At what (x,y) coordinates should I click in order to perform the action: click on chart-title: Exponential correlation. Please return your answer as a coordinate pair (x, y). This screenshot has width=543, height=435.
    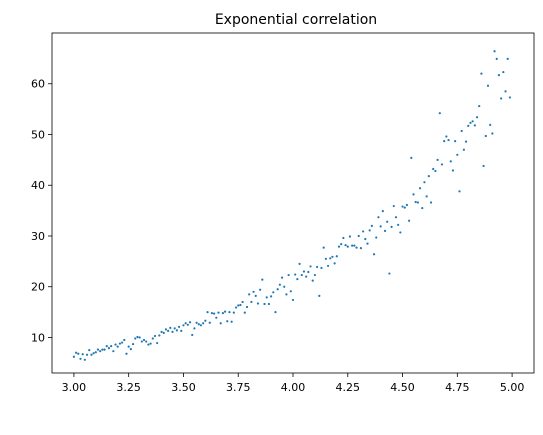
    Looking at the image, I should click on (296, 20).